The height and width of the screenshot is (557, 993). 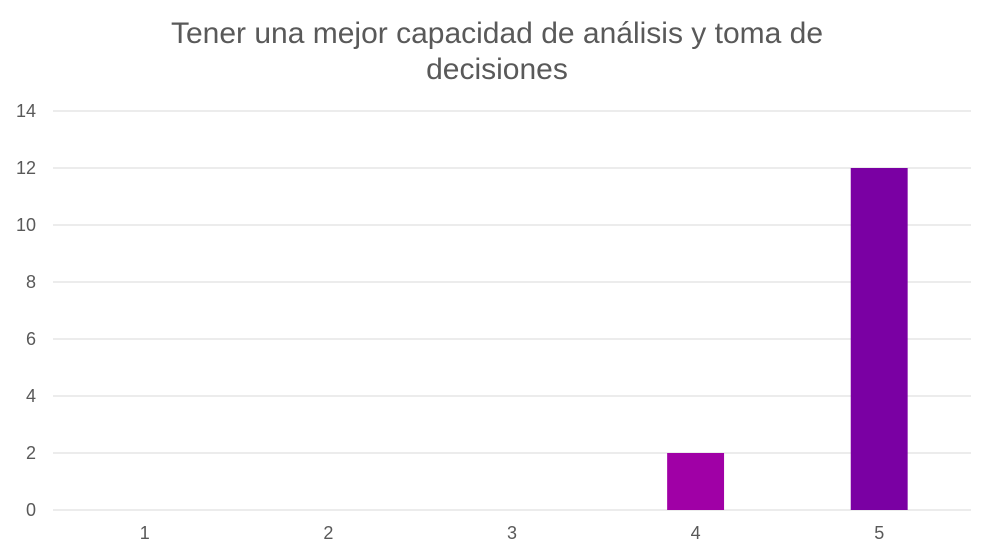 I want to click on x-tick-label-3: 3, so click(x=512, y=533).